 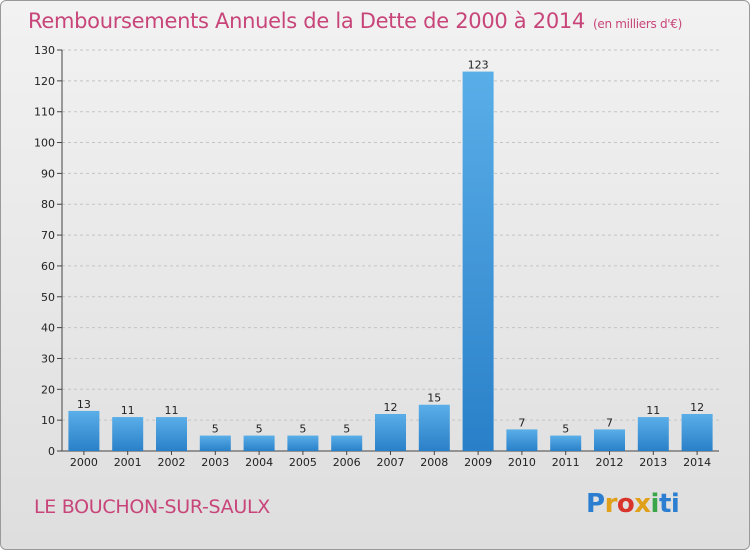 What do you see at coordinates (215, 443) in the screenshot?
I see `bar-2003` at bounding box center [215, 443].